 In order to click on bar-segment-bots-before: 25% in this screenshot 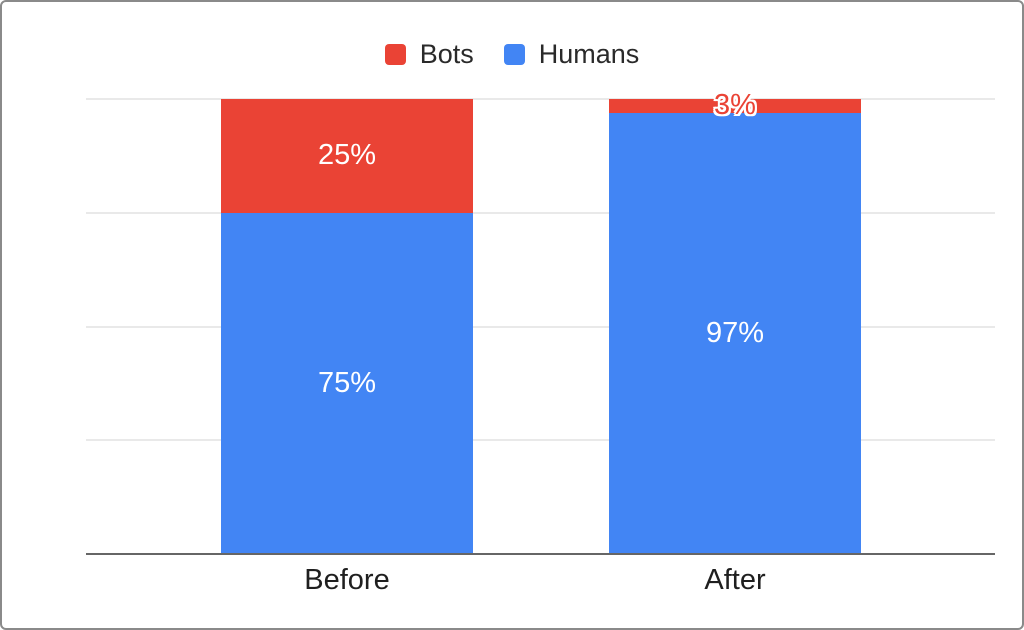, I will do `click(347, 156)`.